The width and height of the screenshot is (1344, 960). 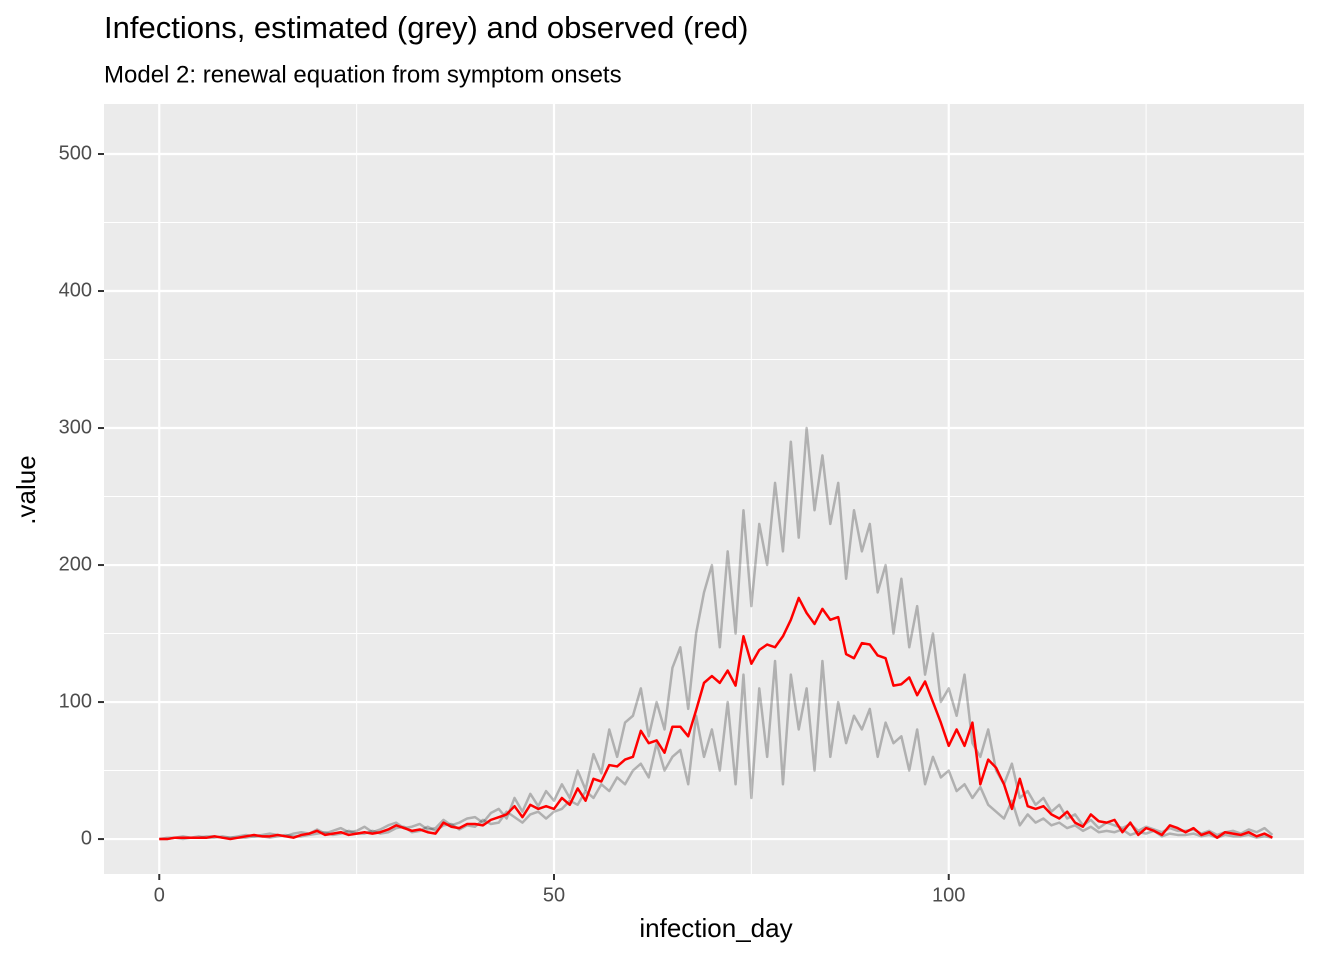 I want to click on y-tick-label: 400, so click(x=75, y=290).